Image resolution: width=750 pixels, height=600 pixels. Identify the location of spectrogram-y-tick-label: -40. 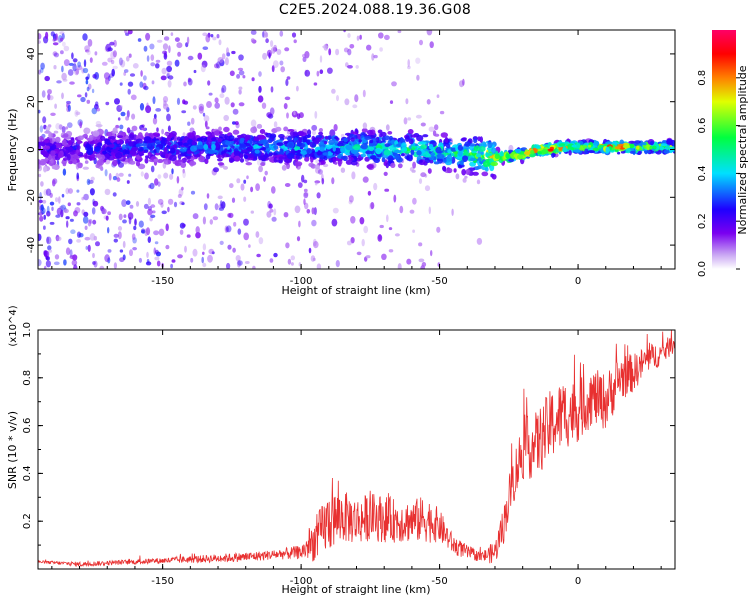
(31, 245).